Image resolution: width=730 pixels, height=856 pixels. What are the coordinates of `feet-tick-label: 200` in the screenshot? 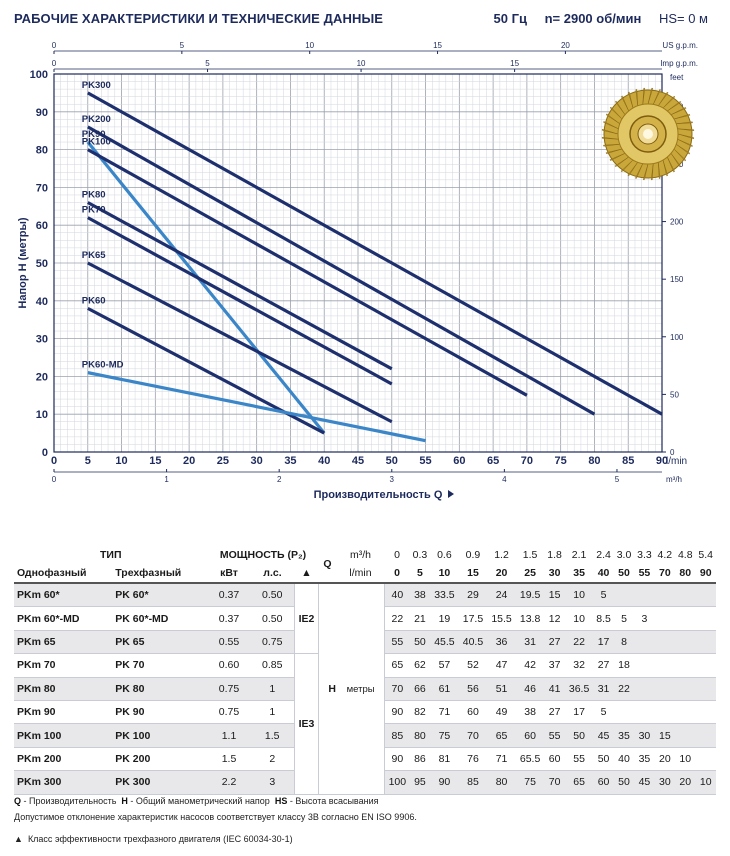 It's located at (677, 222).